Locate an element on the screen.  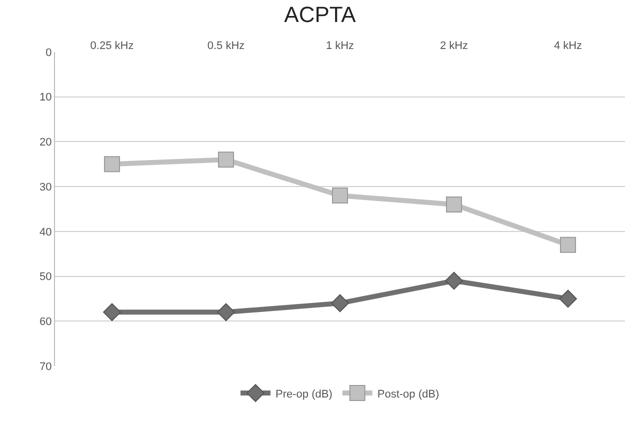
x-tick-label: 4 kHz is located at coordinates (568, 46).